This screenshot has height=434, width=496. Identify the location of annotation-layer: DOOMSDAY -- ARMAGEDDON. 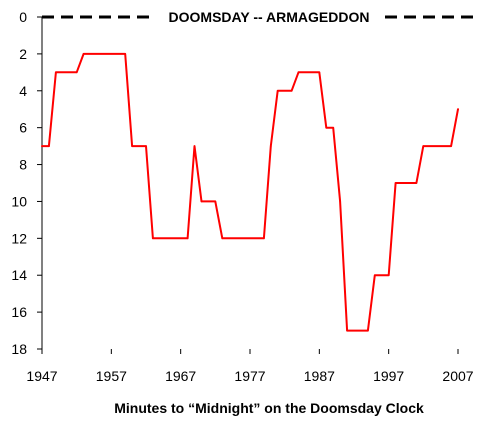
(260, 17).